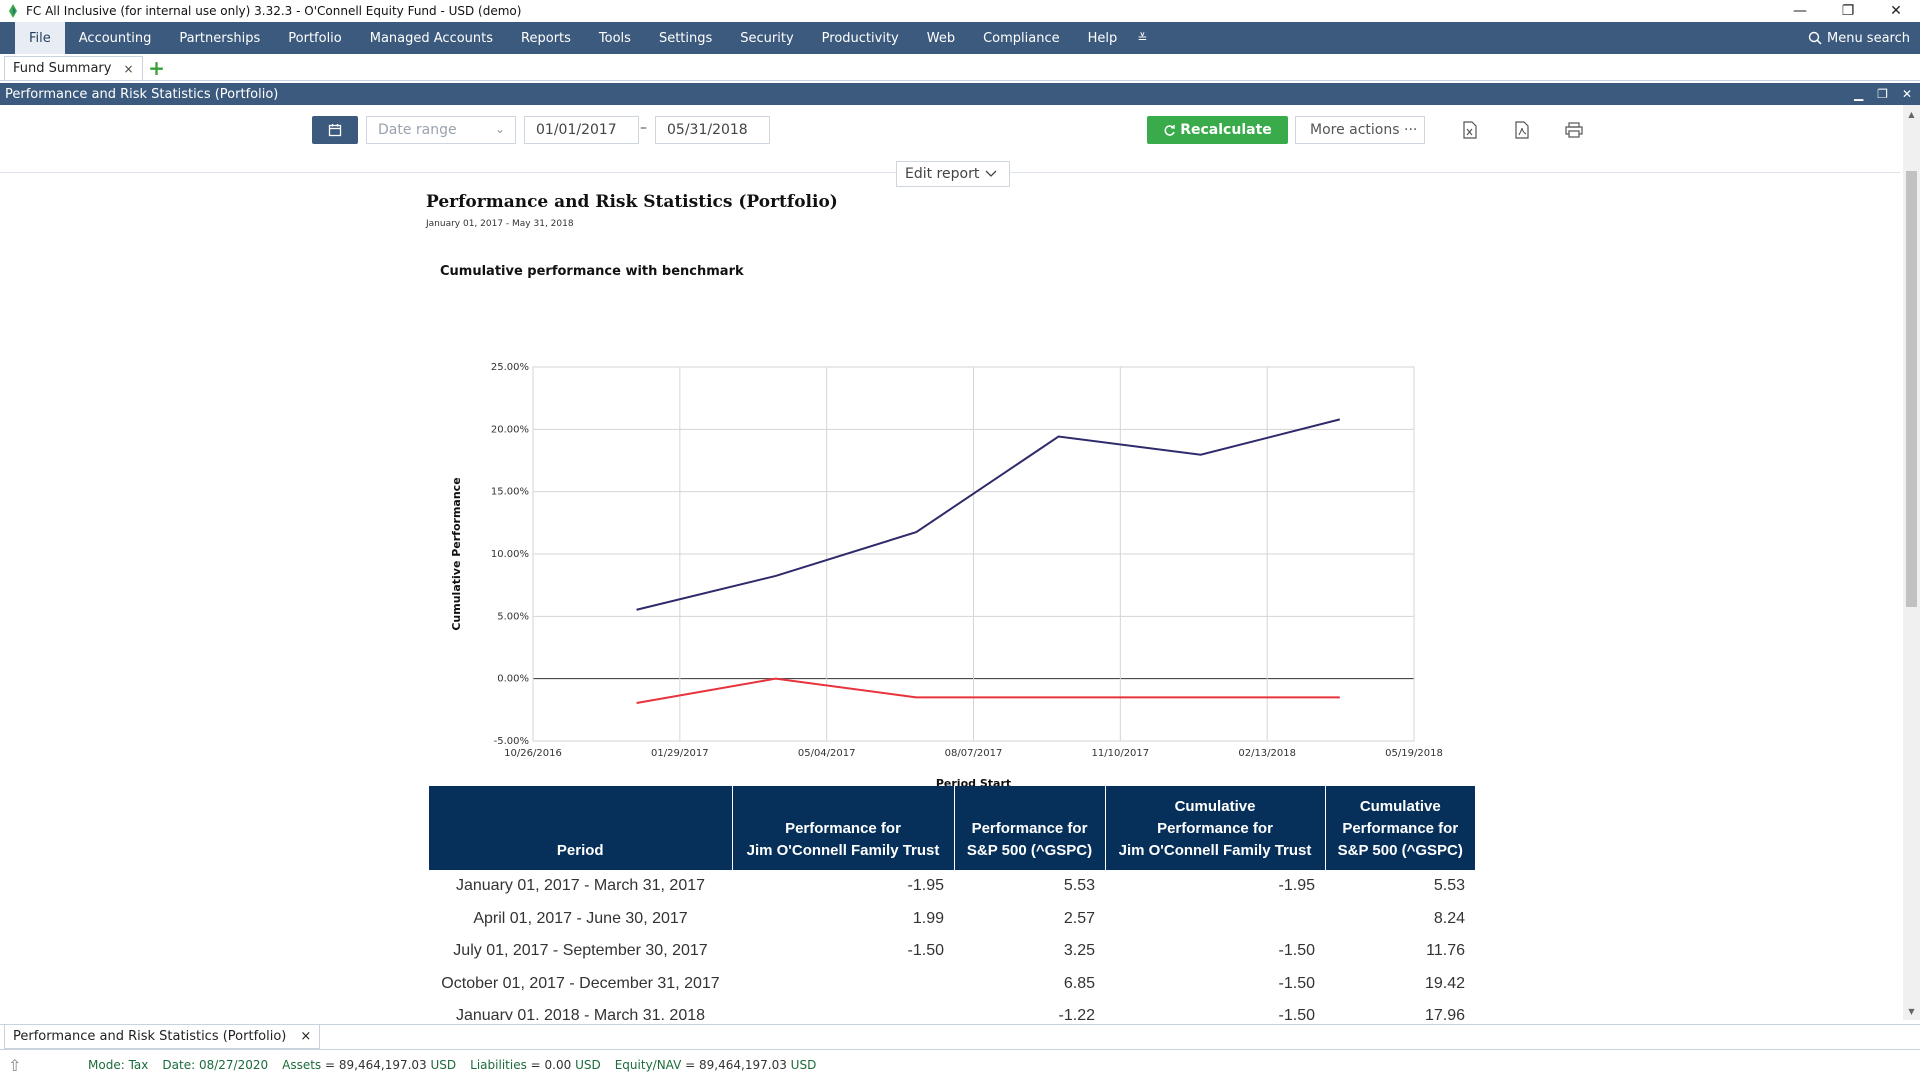 This screenshot has height=1080, width=1920. I want to click on vertical-scrollbar: ▲ ▼, so click(1911, 562).